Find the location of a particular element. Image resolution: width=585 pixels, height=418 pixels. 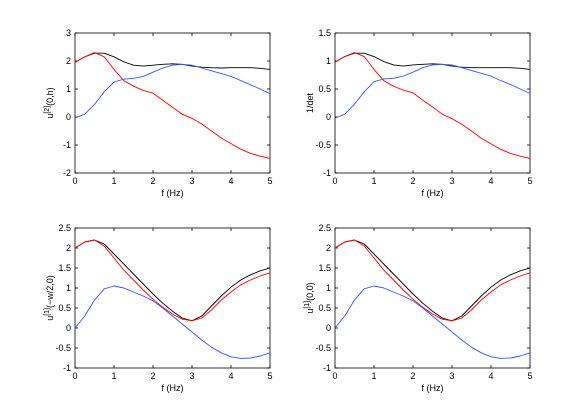

y-axis-label: u[2](0,h) is located at coordinates (49, 102).